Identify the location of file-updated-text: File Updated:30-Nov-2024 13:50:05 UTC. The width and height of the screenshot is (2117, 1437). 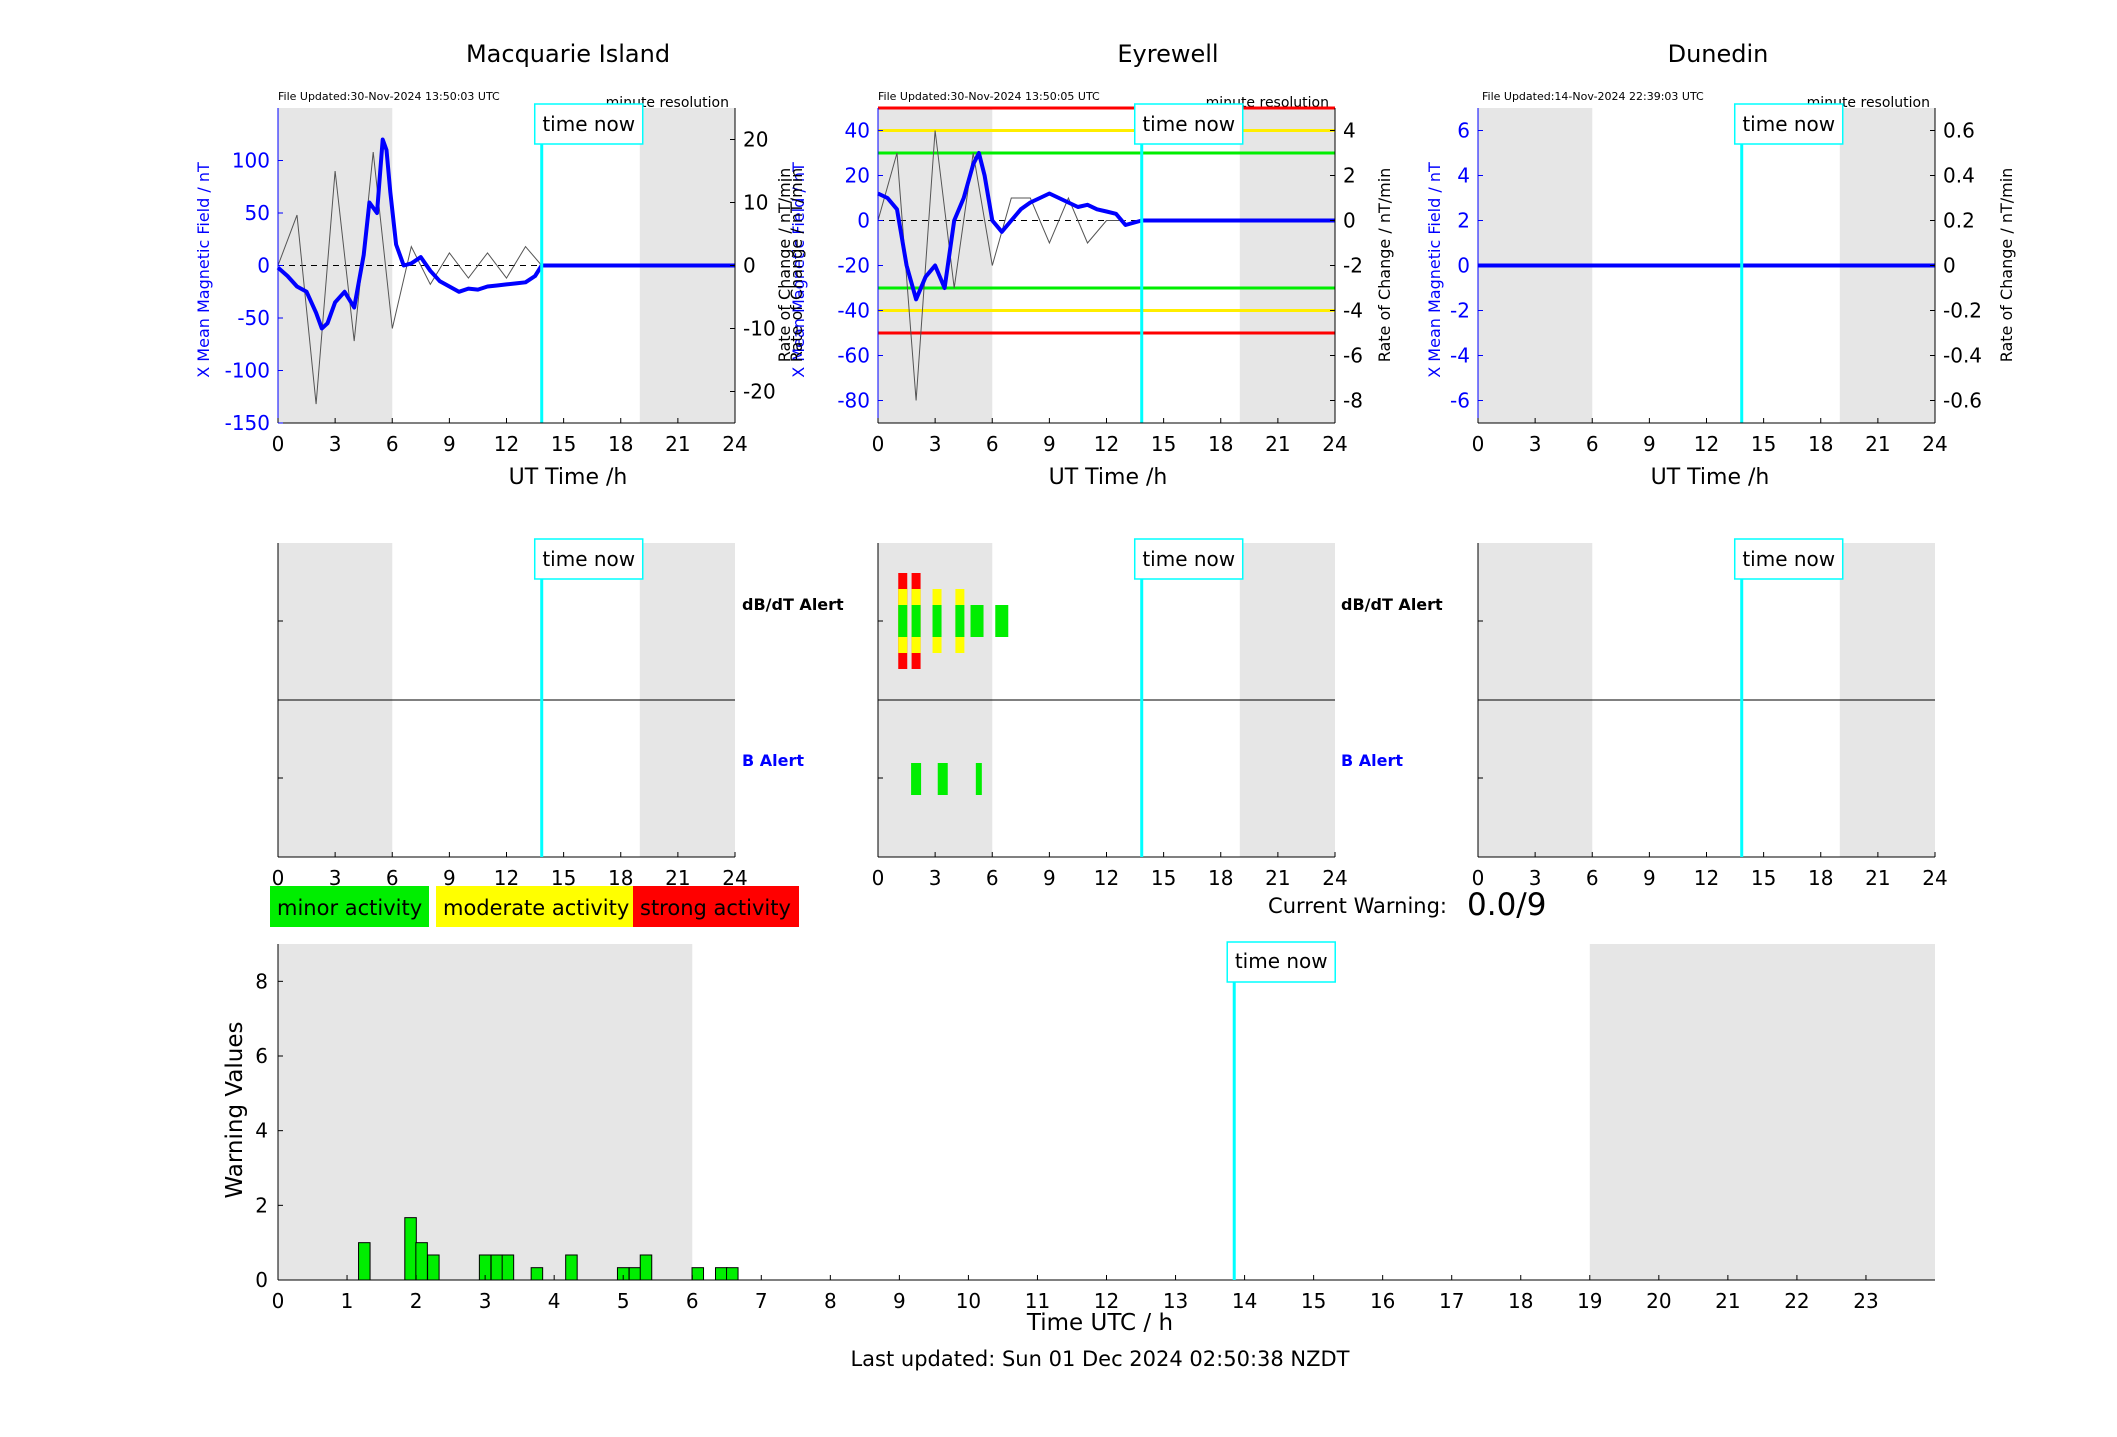
(989, 96).